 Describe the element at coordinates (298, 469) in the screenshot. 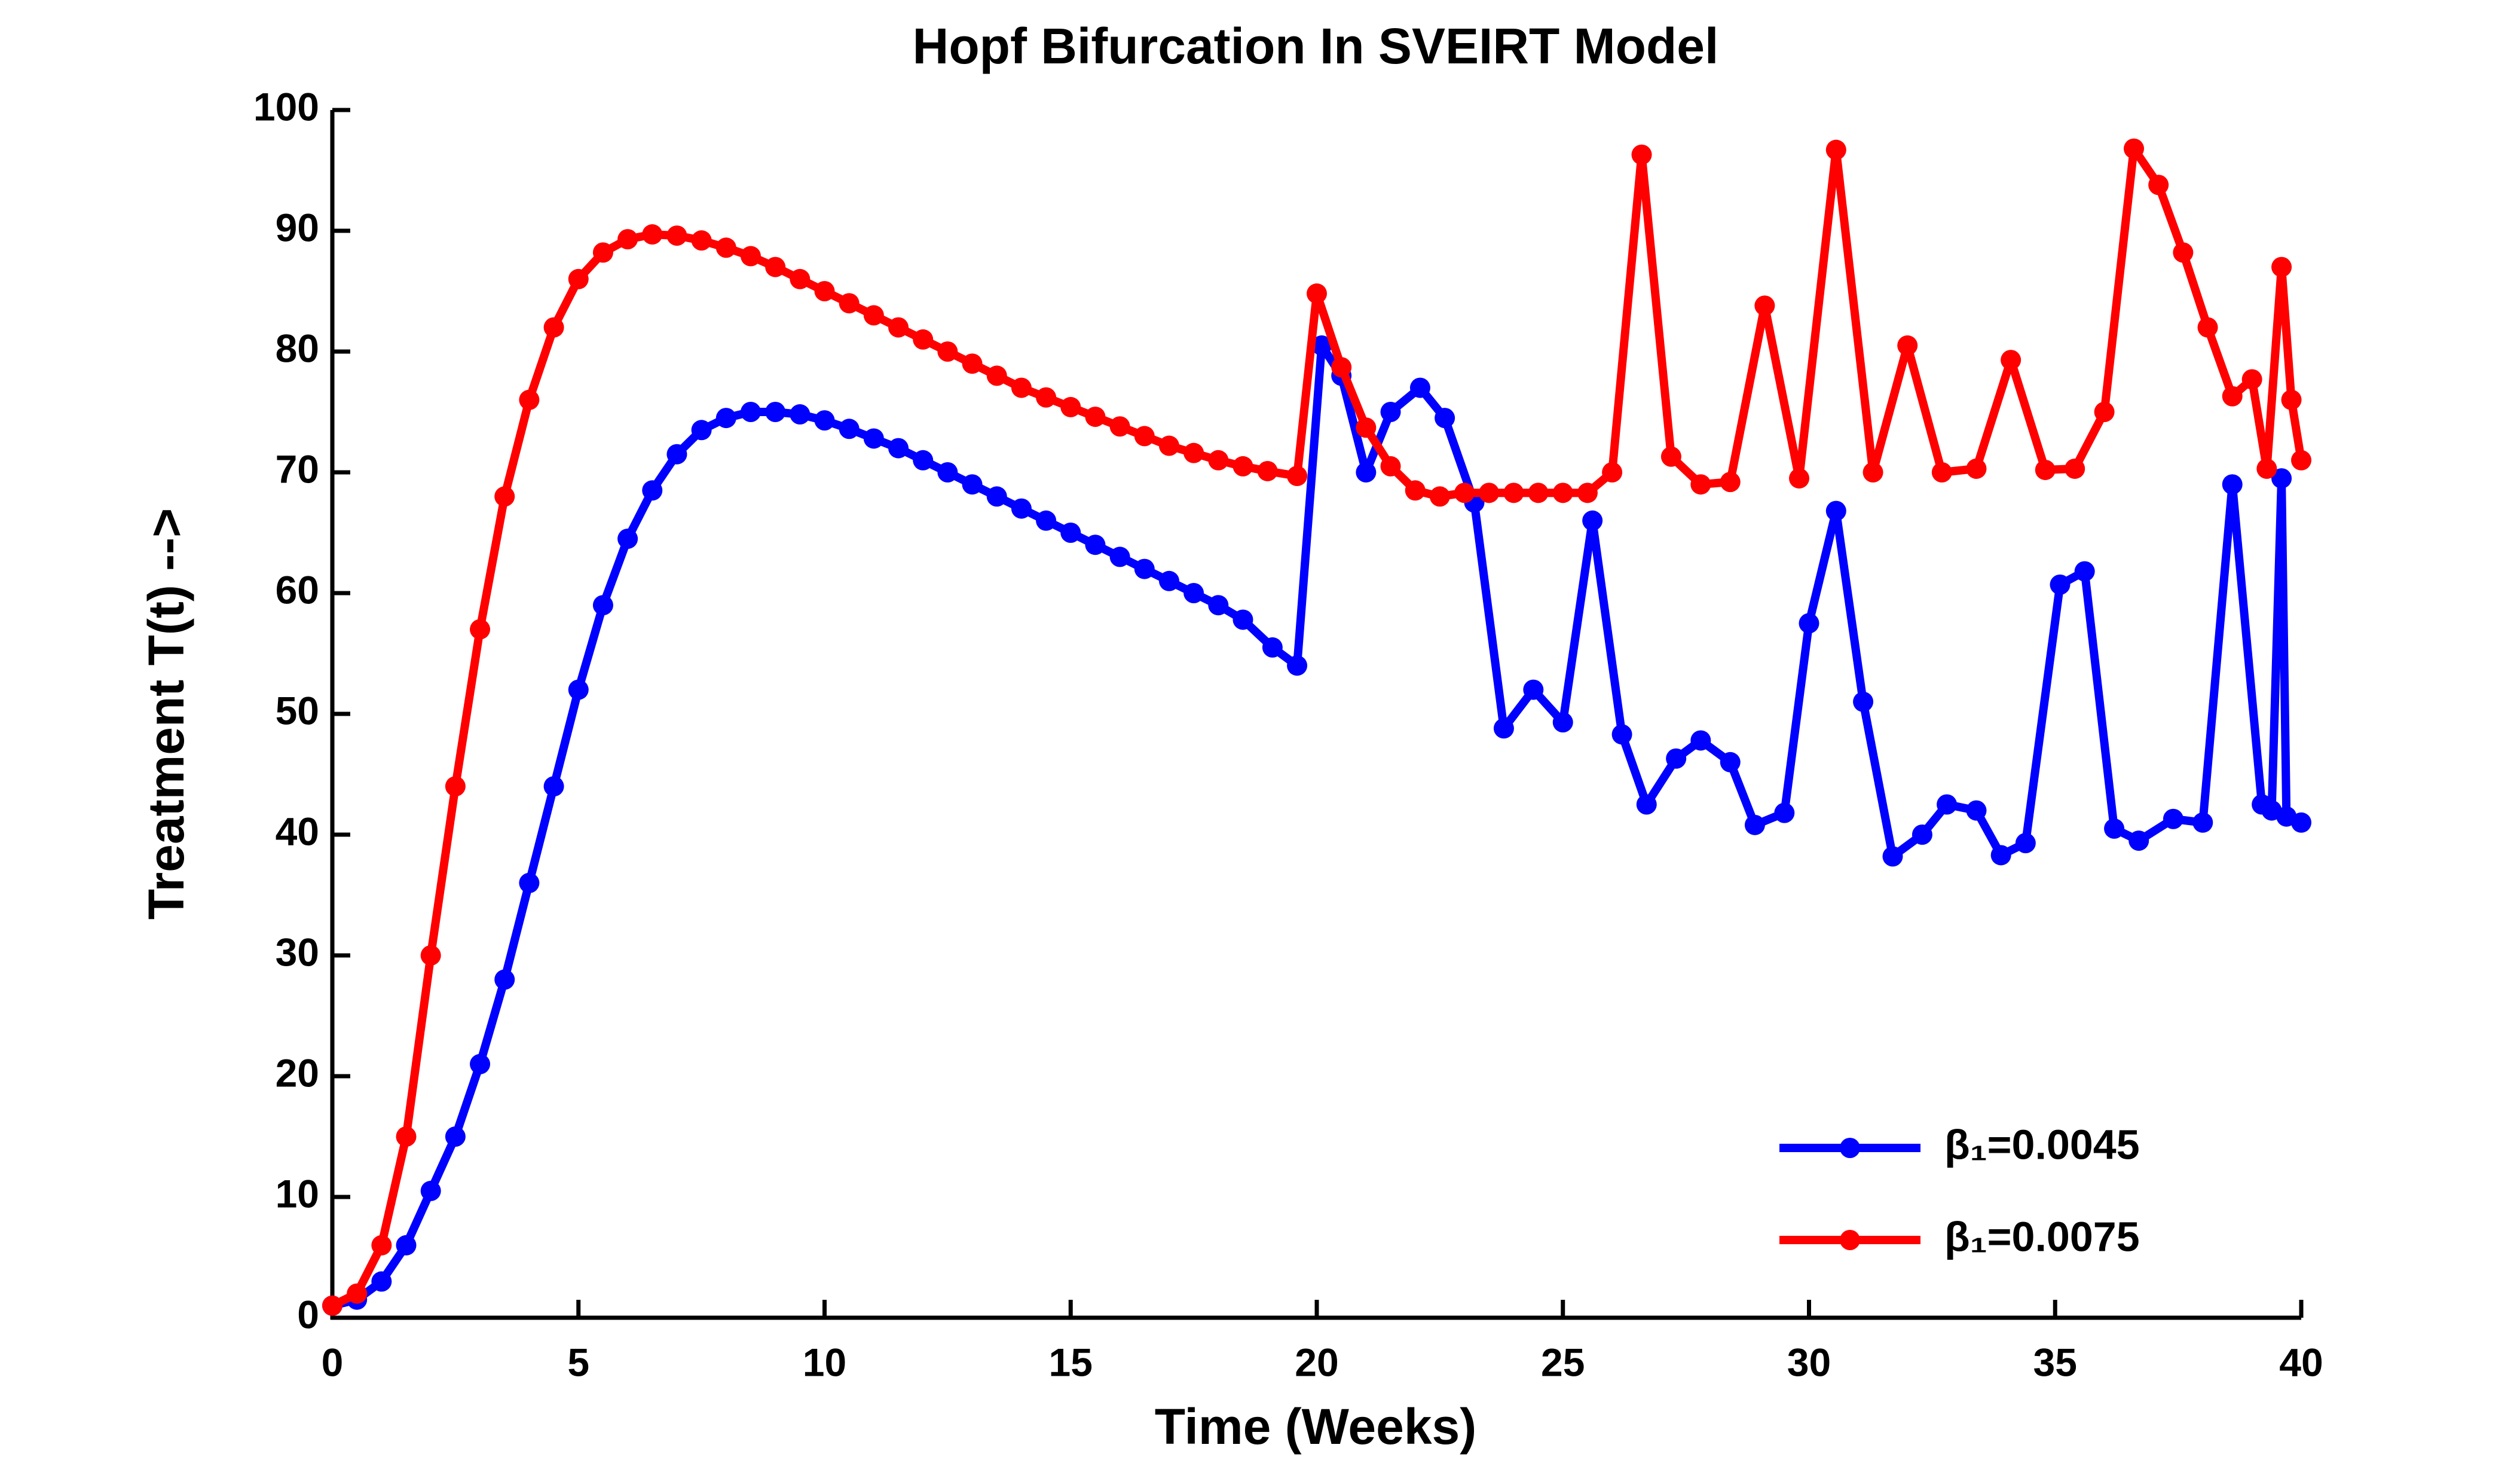

I see `y-tick-label: 70` at that location.